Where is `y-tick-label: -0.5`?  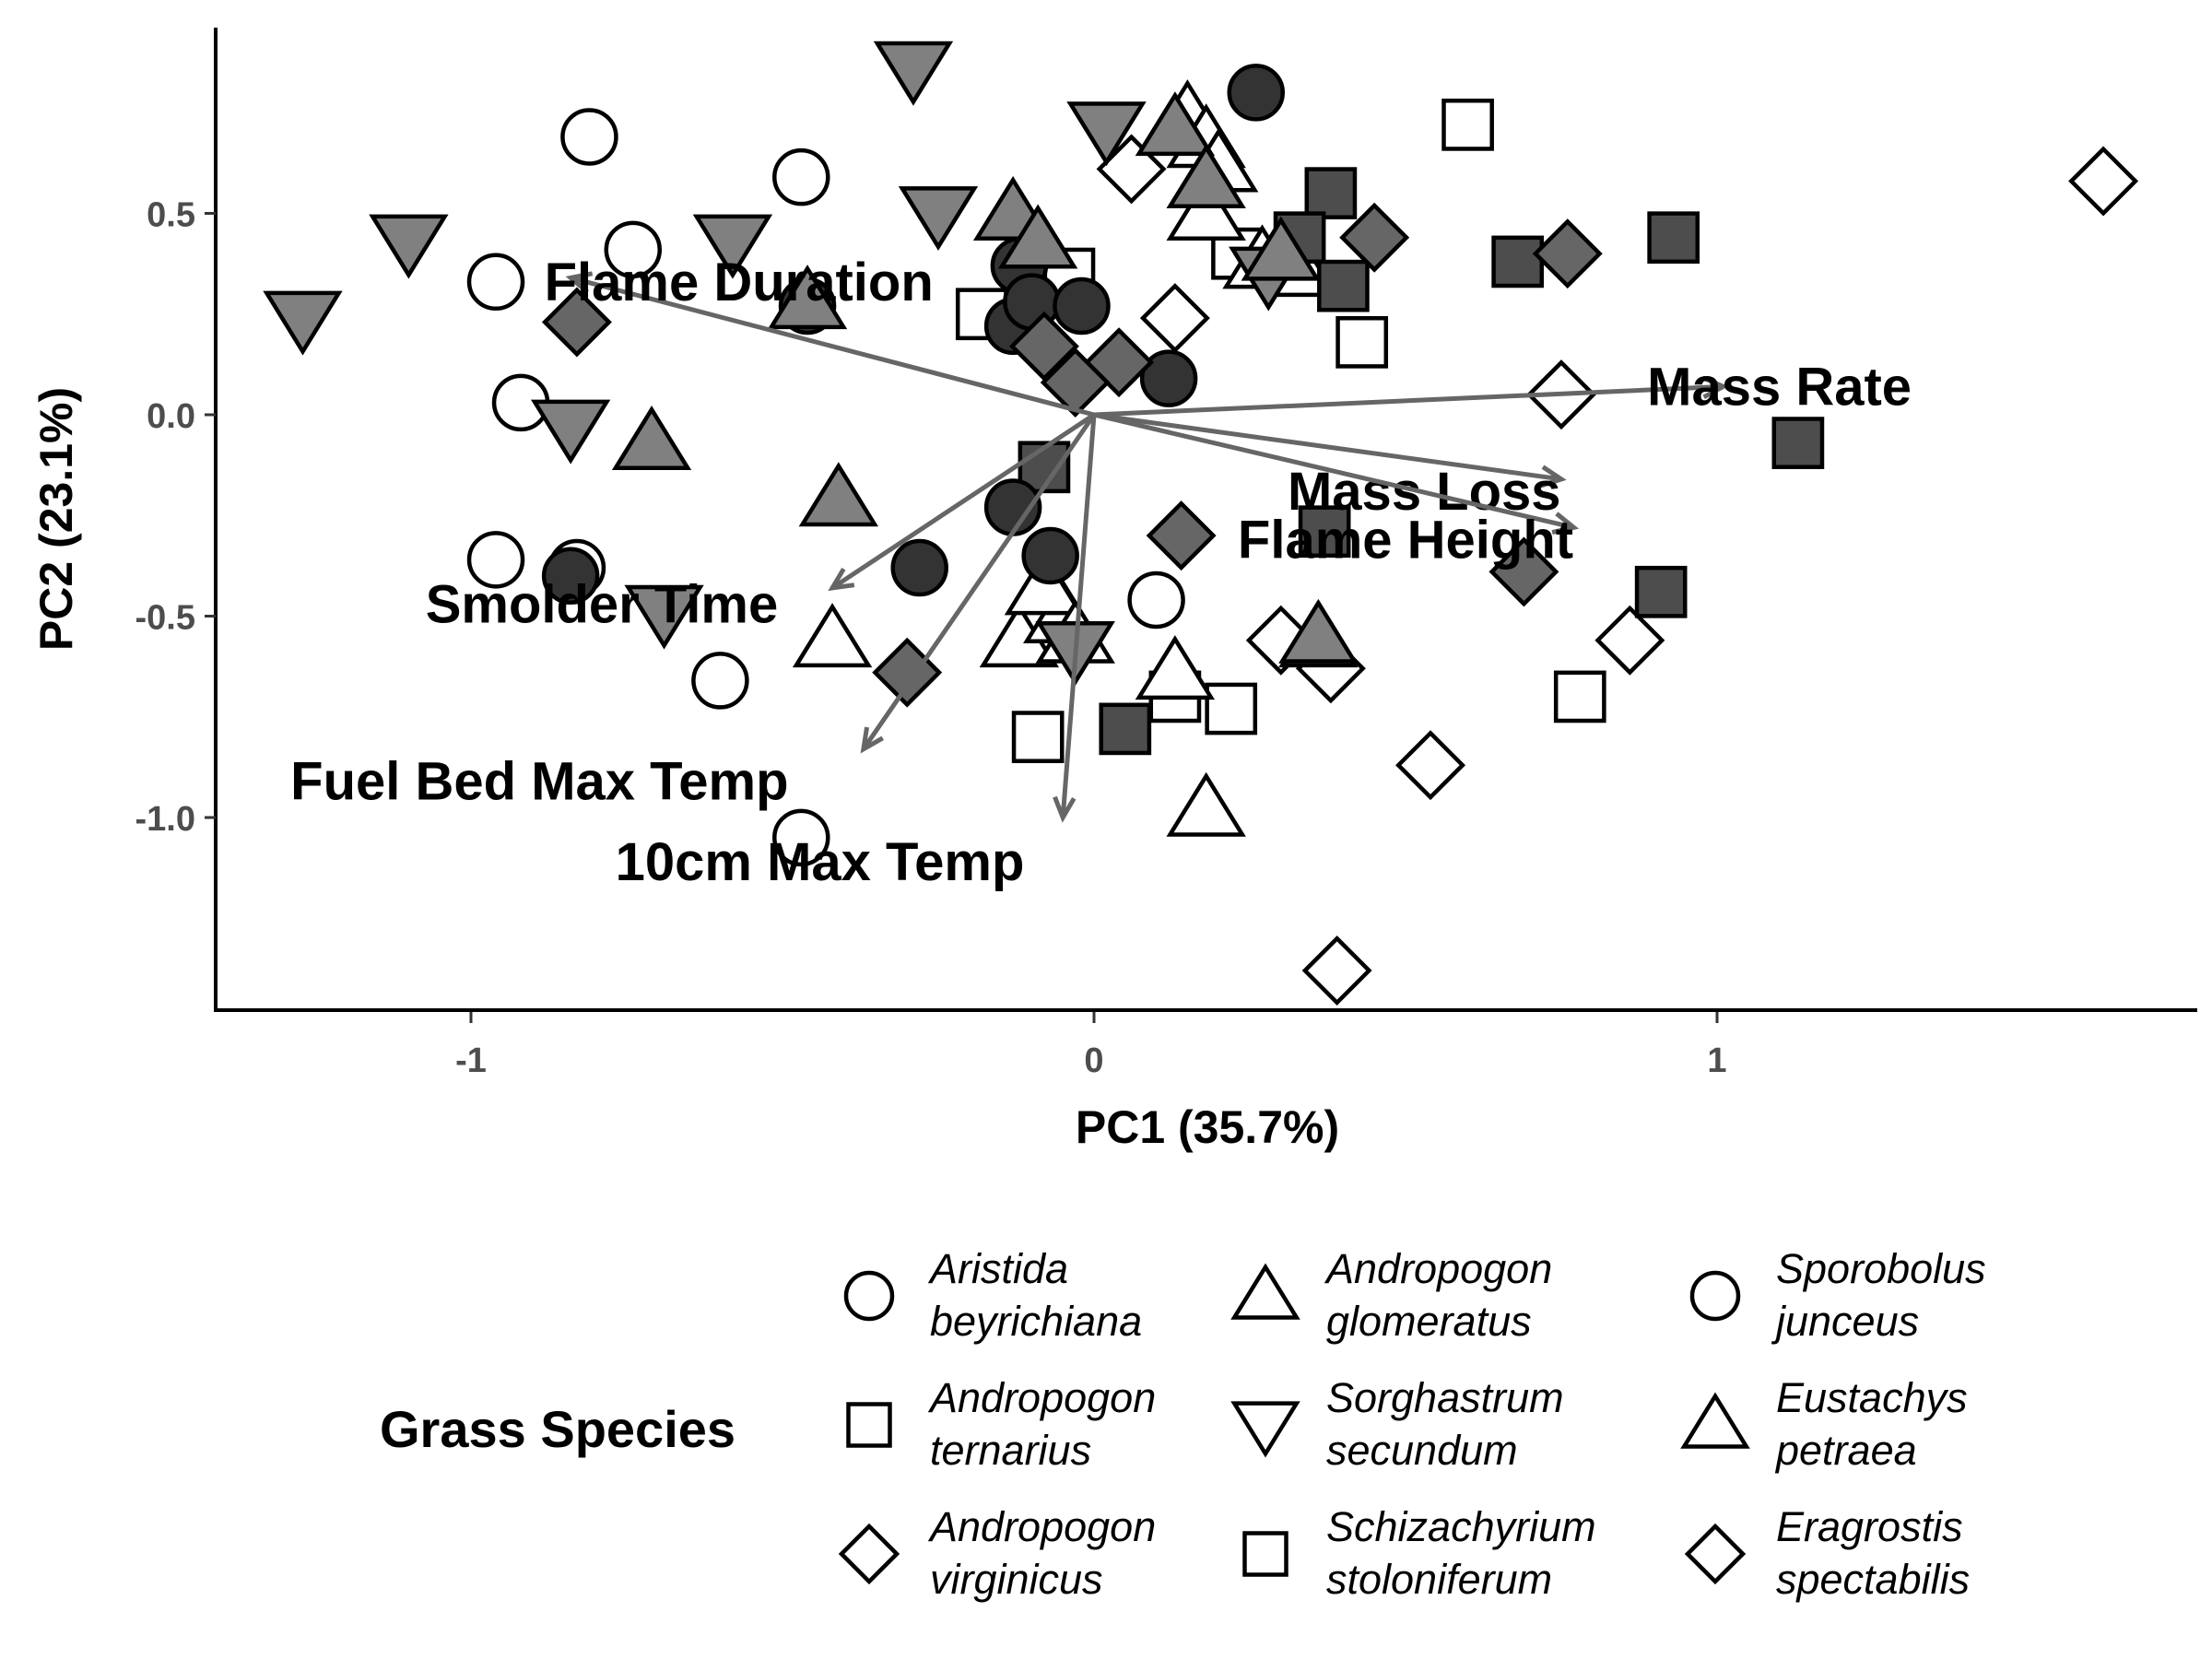
y-tick-label: -0.5 is located at coordinates (165, 618).